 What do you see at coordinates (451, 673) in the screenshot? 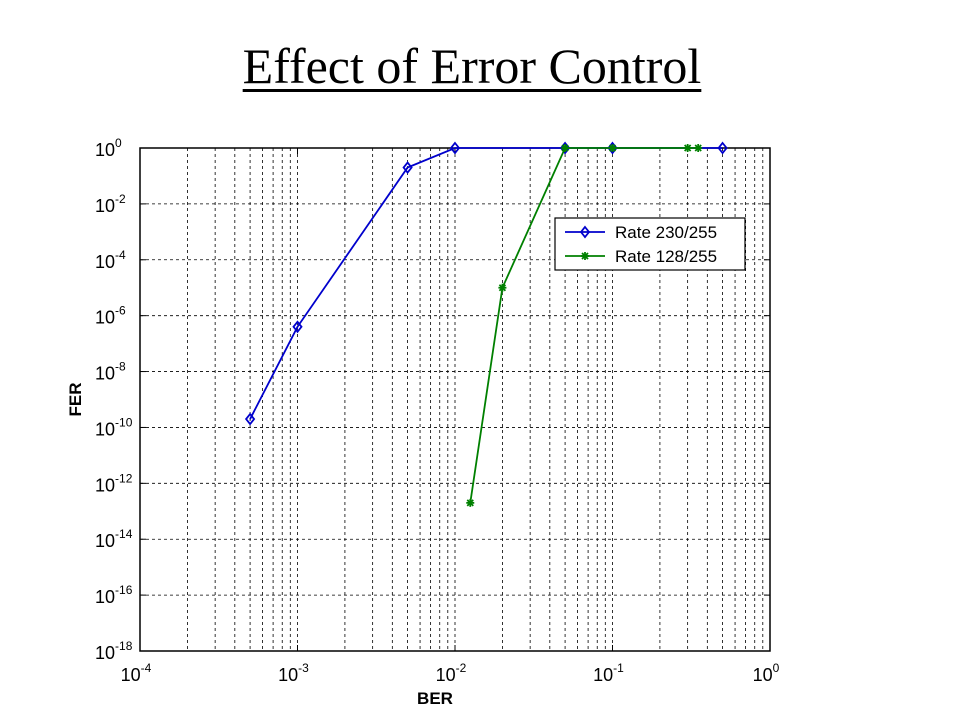
I see `x-tick-label: 10⁻²` at bounding box center [451, 673].